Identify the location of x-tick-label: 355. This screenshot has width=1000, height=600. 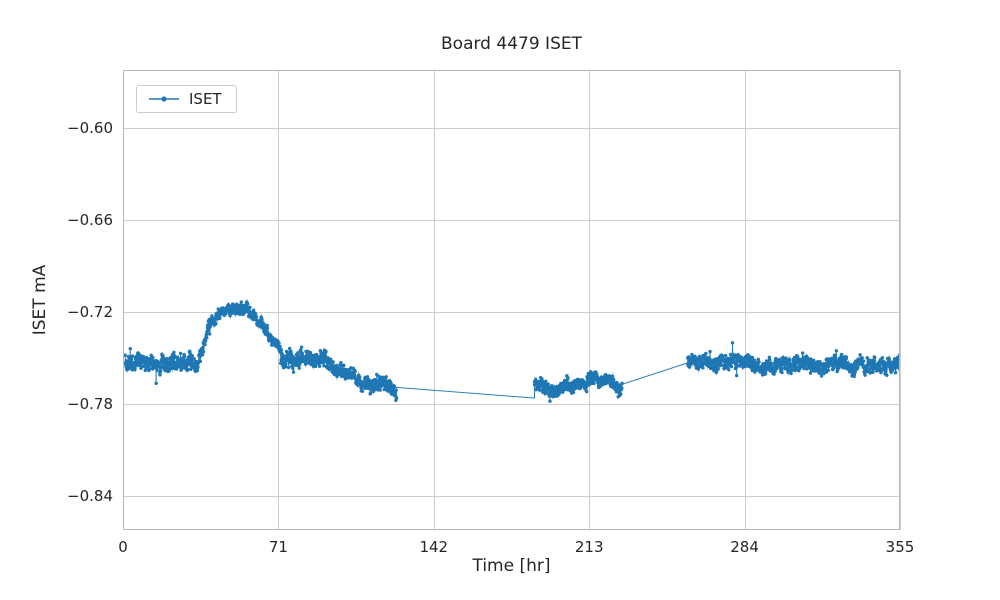
(900, 547).